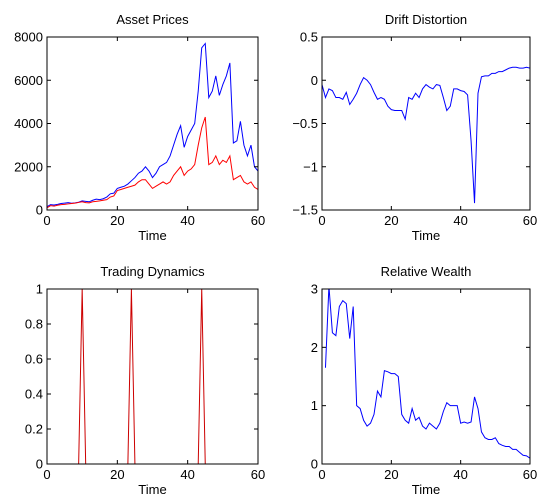 Image resolution: width=538 pixels, height=500 pixels. Describe the element at coordinates (152, 271) in the screenshot. I see `trading-dynamics-title: Trading Dynamics` at that location.